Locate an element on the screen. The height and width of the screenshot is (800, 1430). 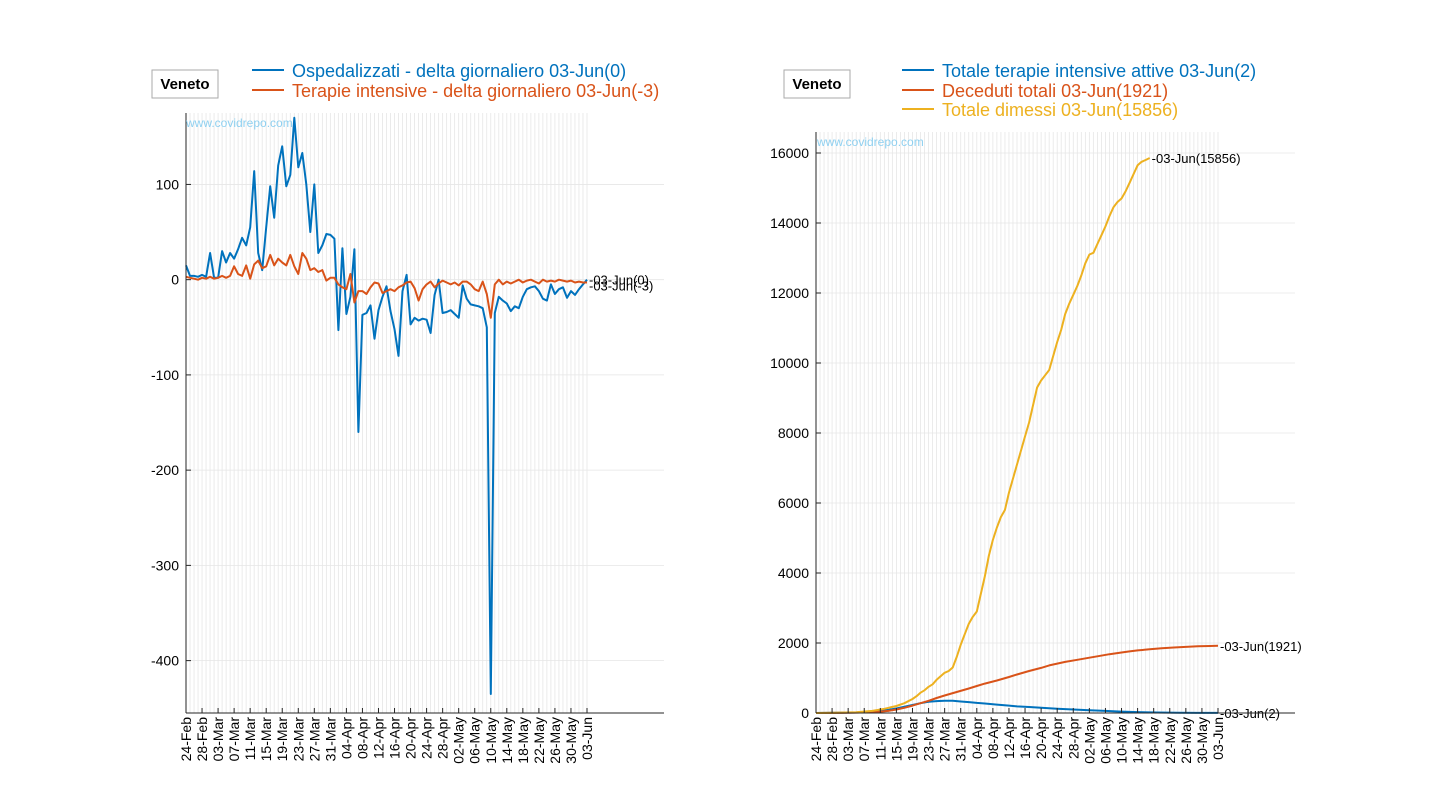
y-tick-label: 8000 is located at coordinates (793, 433).